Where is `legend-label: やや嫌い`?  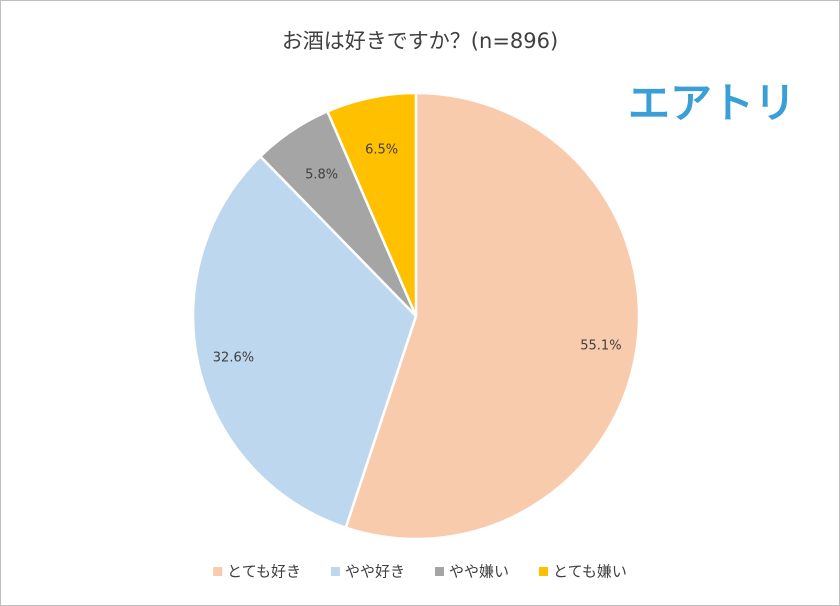 legend-label: やや嫌い is located at coordinates (479, 572).